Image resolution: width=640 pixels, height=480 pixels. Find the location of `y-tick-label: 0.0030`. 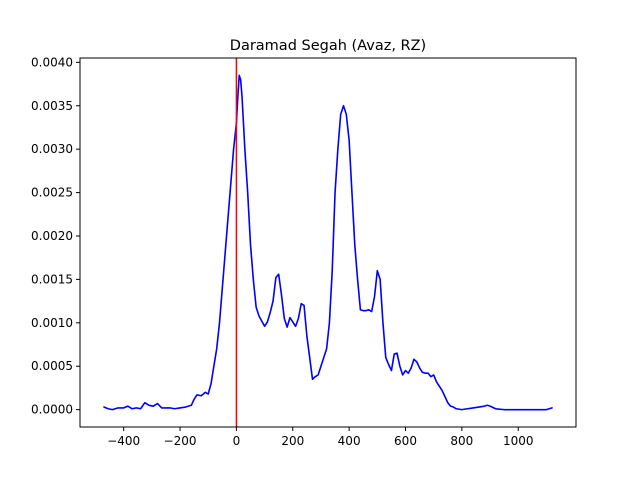

y-tick-label: 0.0030 is located at coordinates (52, 149).